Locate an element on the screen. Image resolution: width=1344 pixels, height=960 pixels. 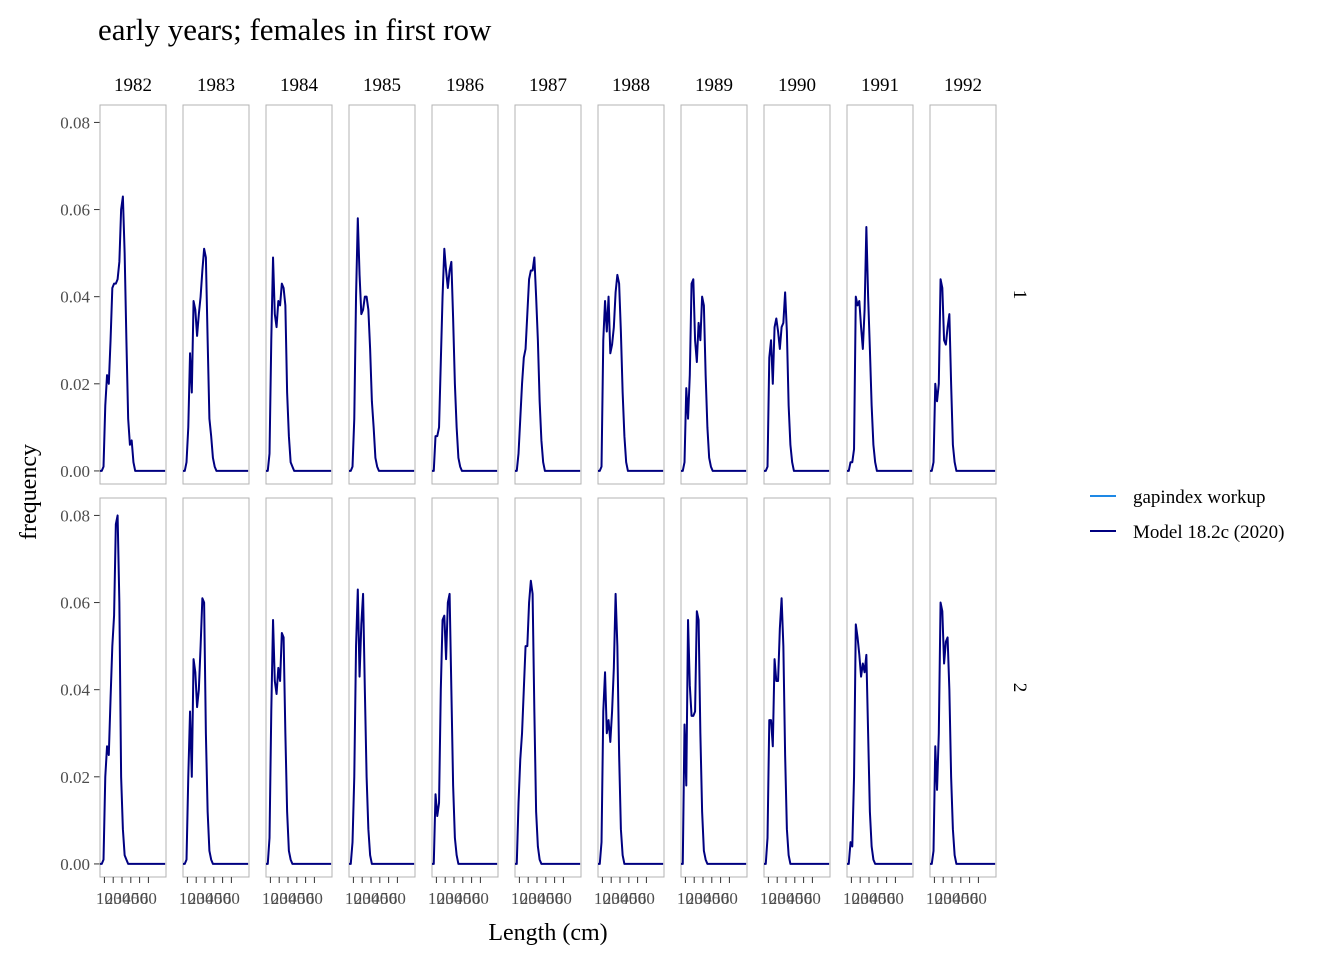
chart-title: early years; females in first row is located at coordinates (295, 29).